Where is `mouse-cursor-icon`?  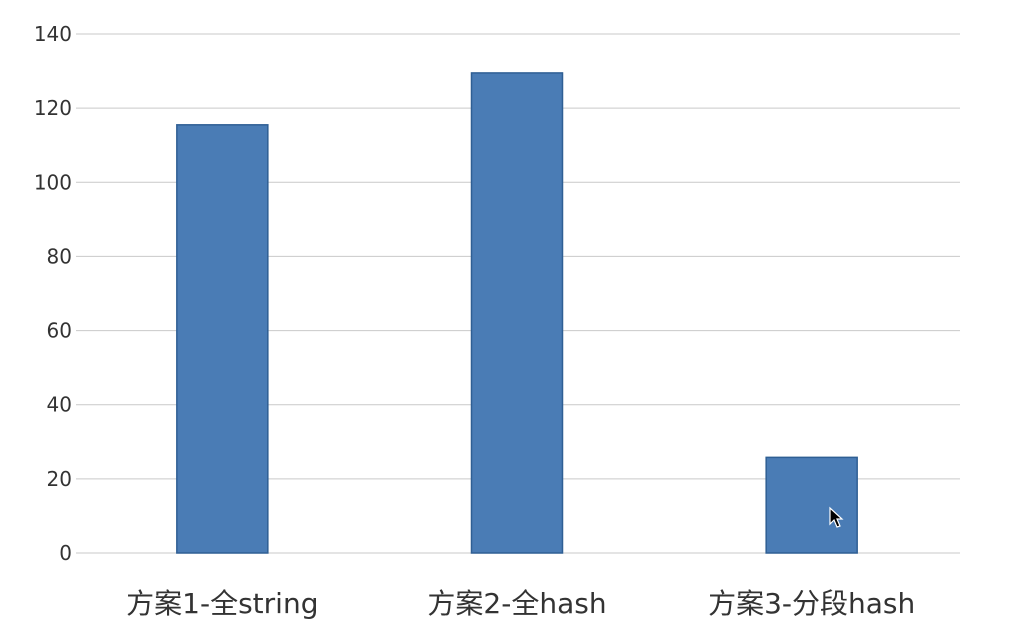
mouse-cursor-icon is located at coordinates (836, 517).